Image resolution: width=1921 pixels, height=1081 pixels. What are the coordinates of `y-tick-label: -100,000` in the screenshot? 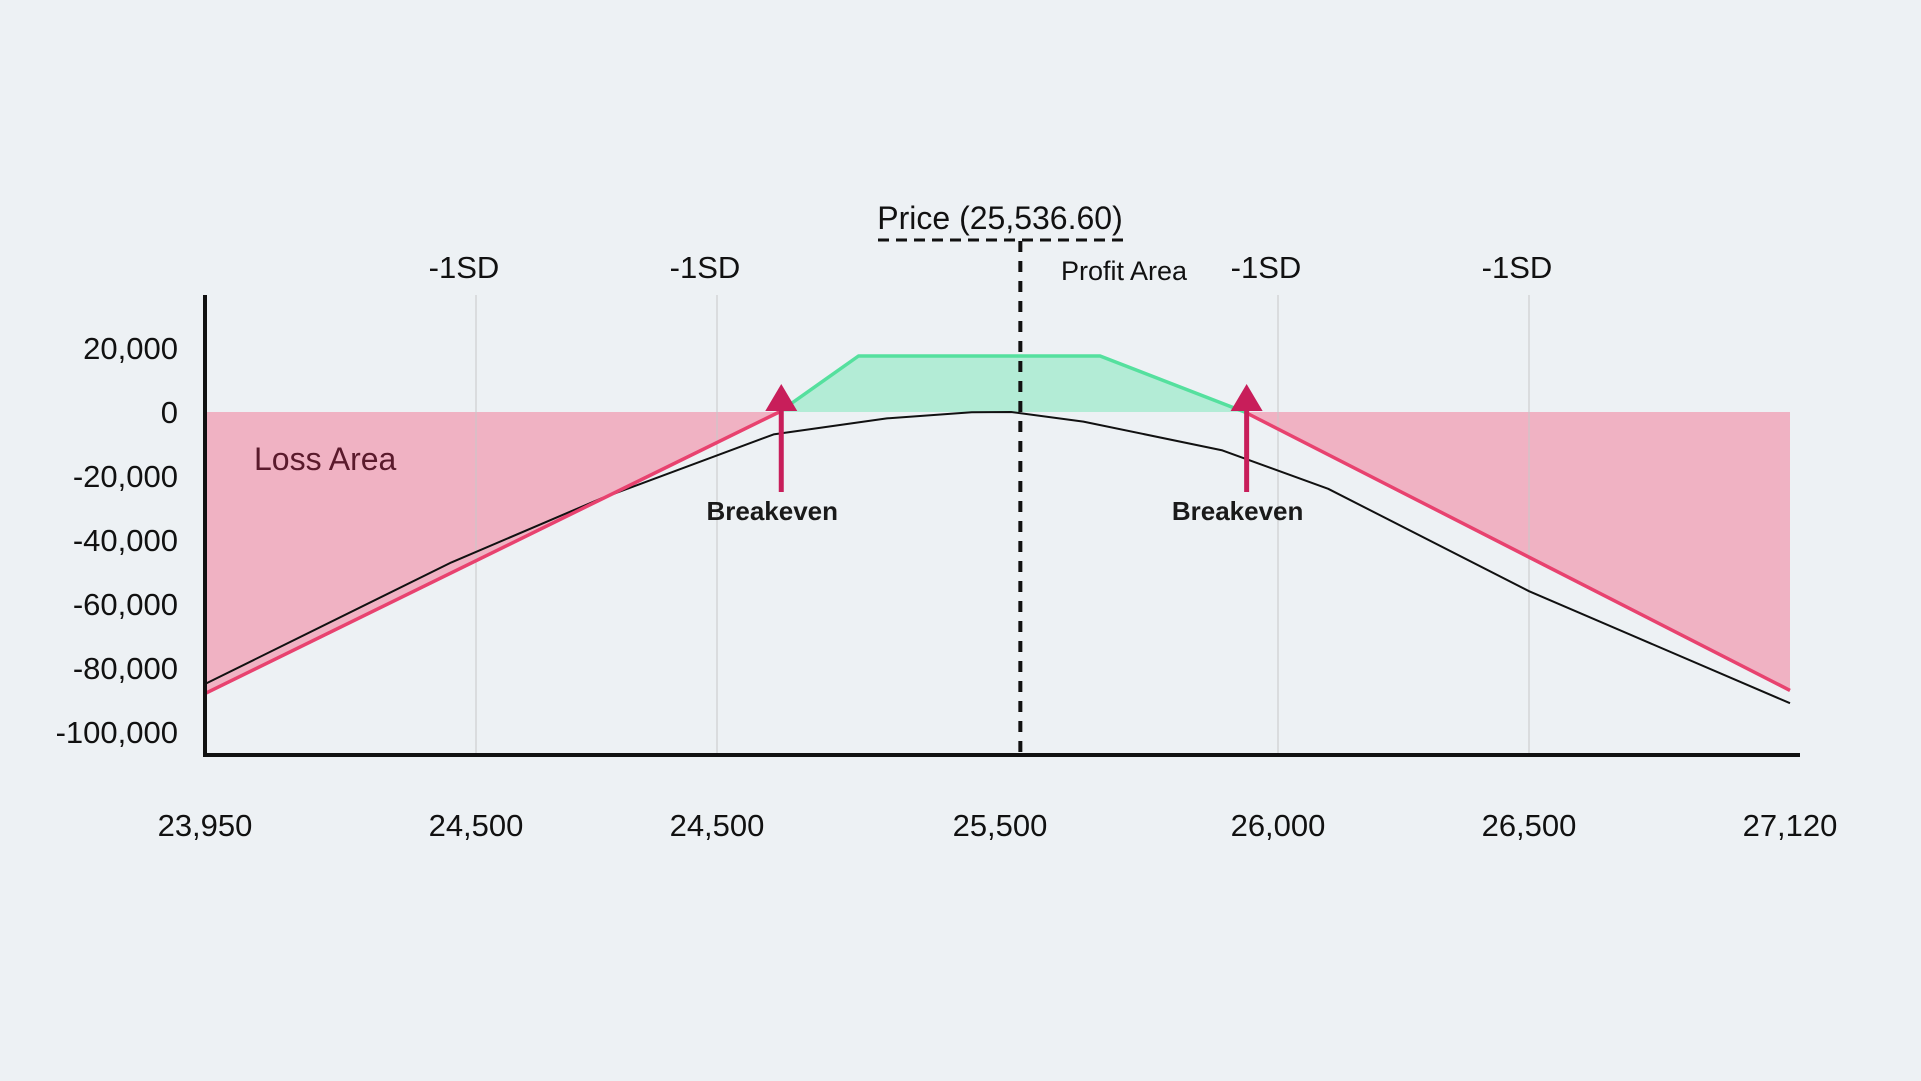 It's located at (117, 732).